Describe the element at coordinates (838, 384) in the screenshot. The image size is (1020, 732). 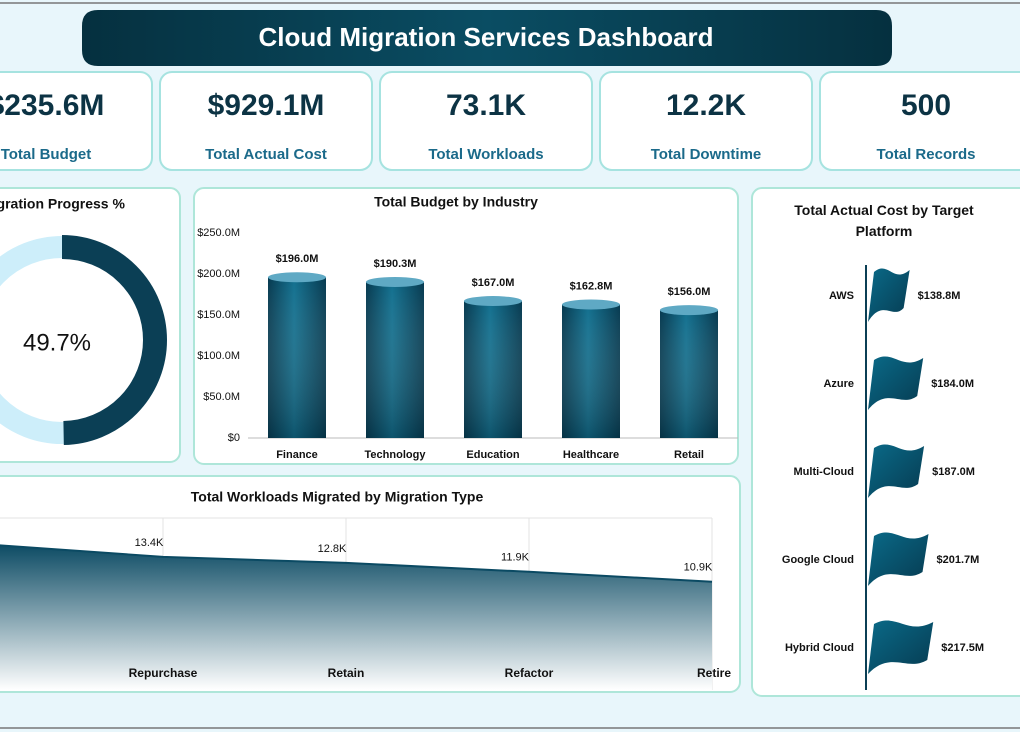
I see `category-label: Azure` at that location.